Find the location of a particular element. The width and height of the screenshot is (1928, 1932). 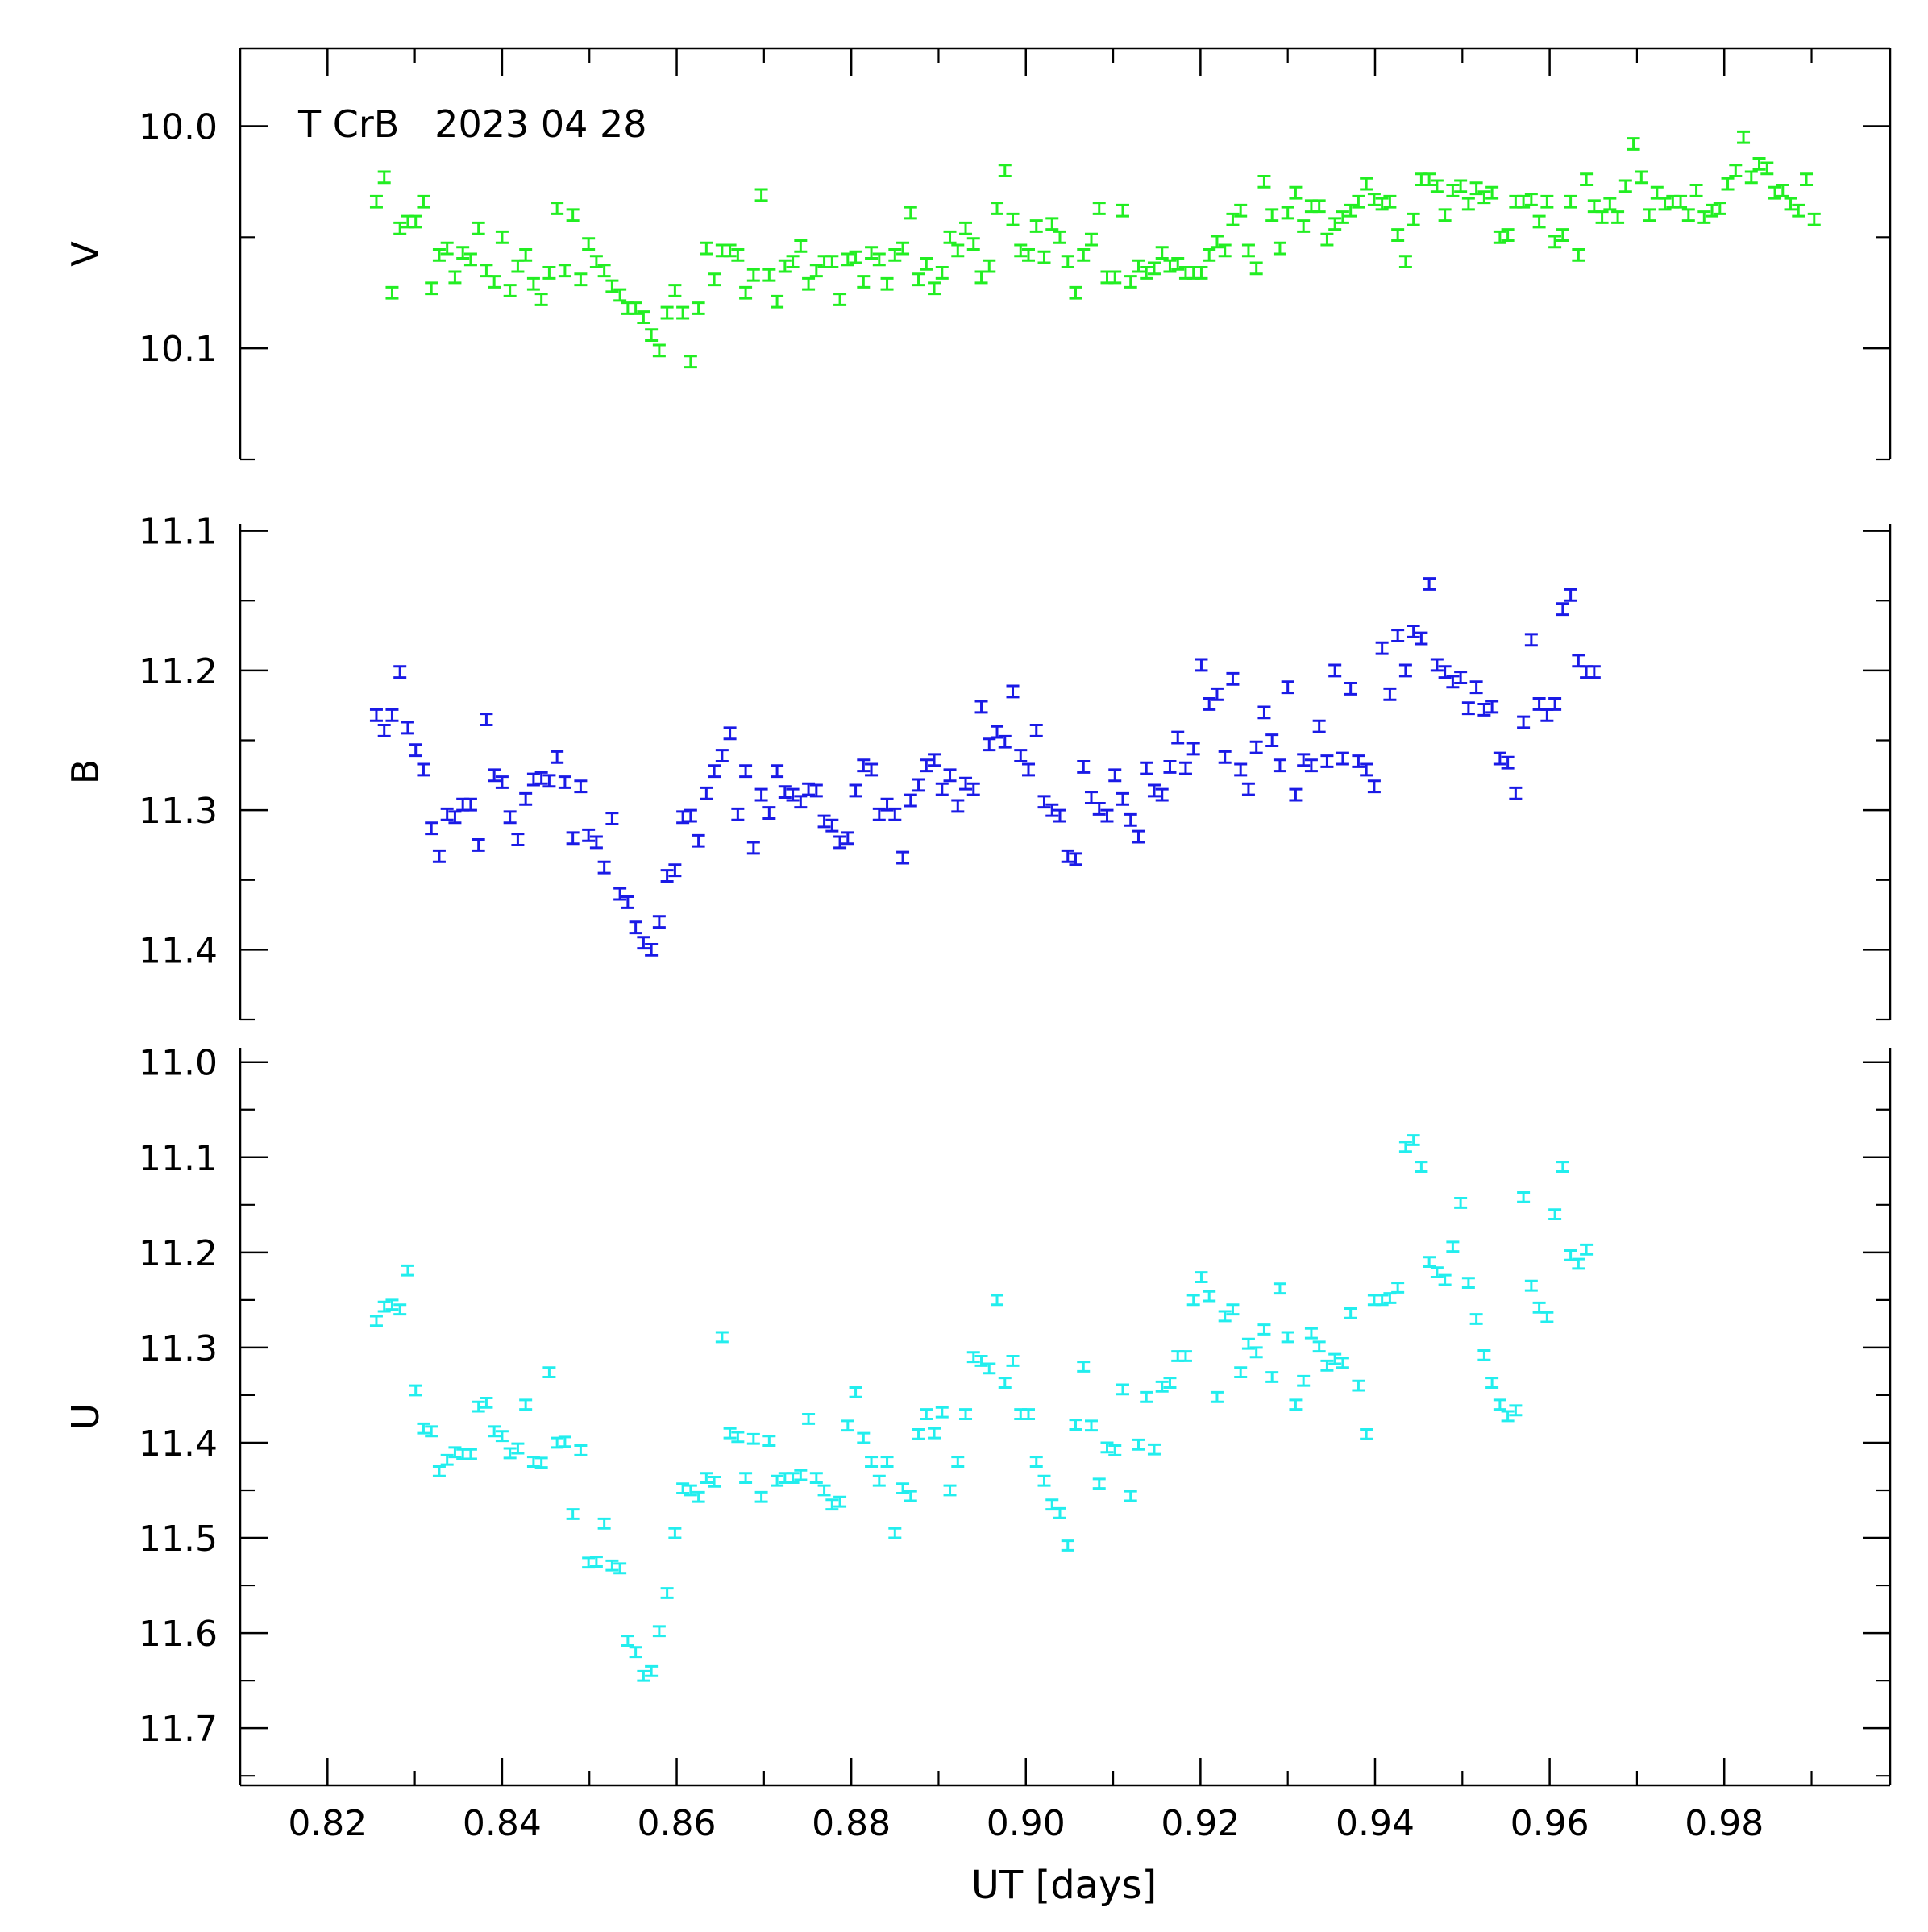

u-ytick-label: 11.2 is located at coordinates (178, 1253).